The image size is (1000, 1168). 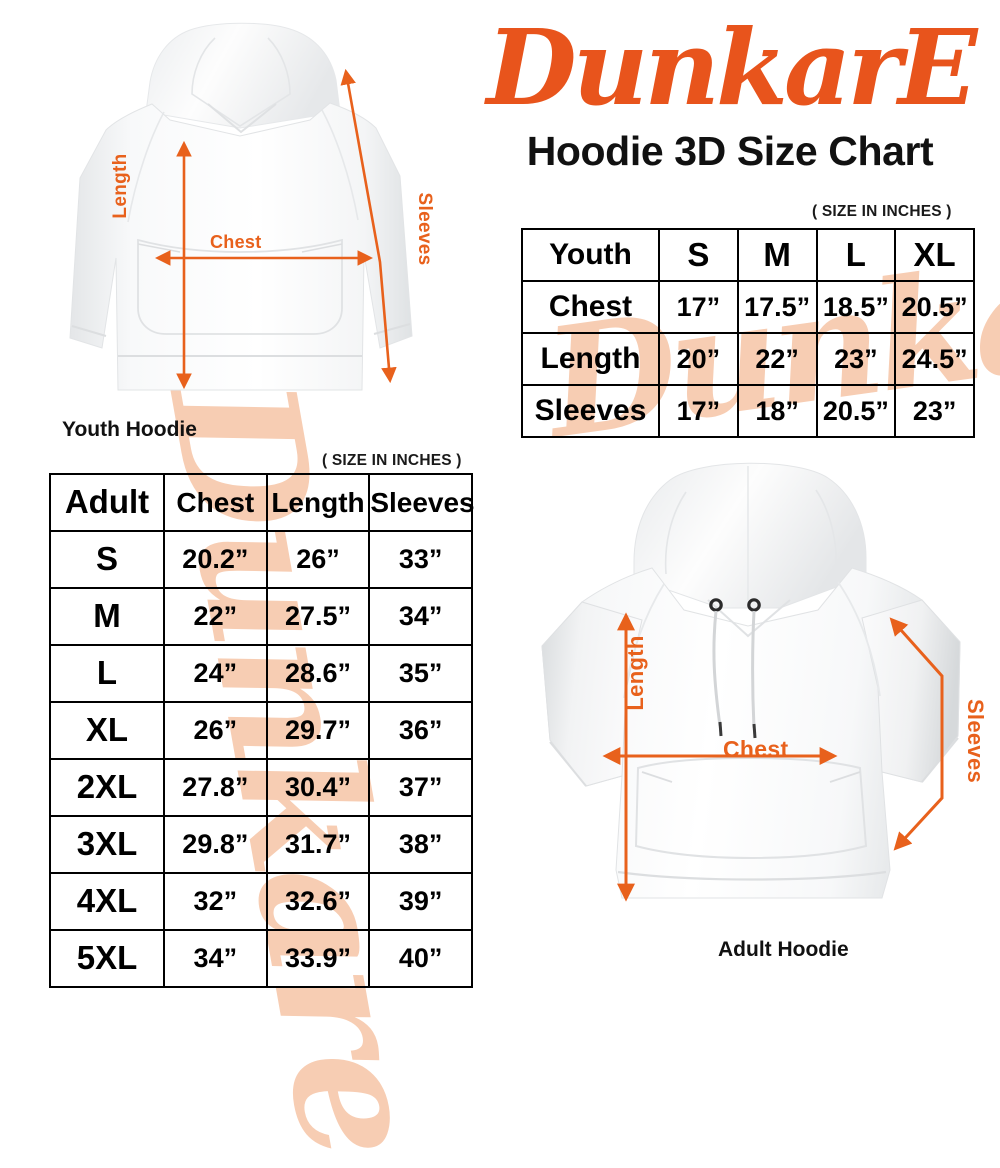 I want to click on adult-size-3xl: 3XL, so click(x=107, y=844).